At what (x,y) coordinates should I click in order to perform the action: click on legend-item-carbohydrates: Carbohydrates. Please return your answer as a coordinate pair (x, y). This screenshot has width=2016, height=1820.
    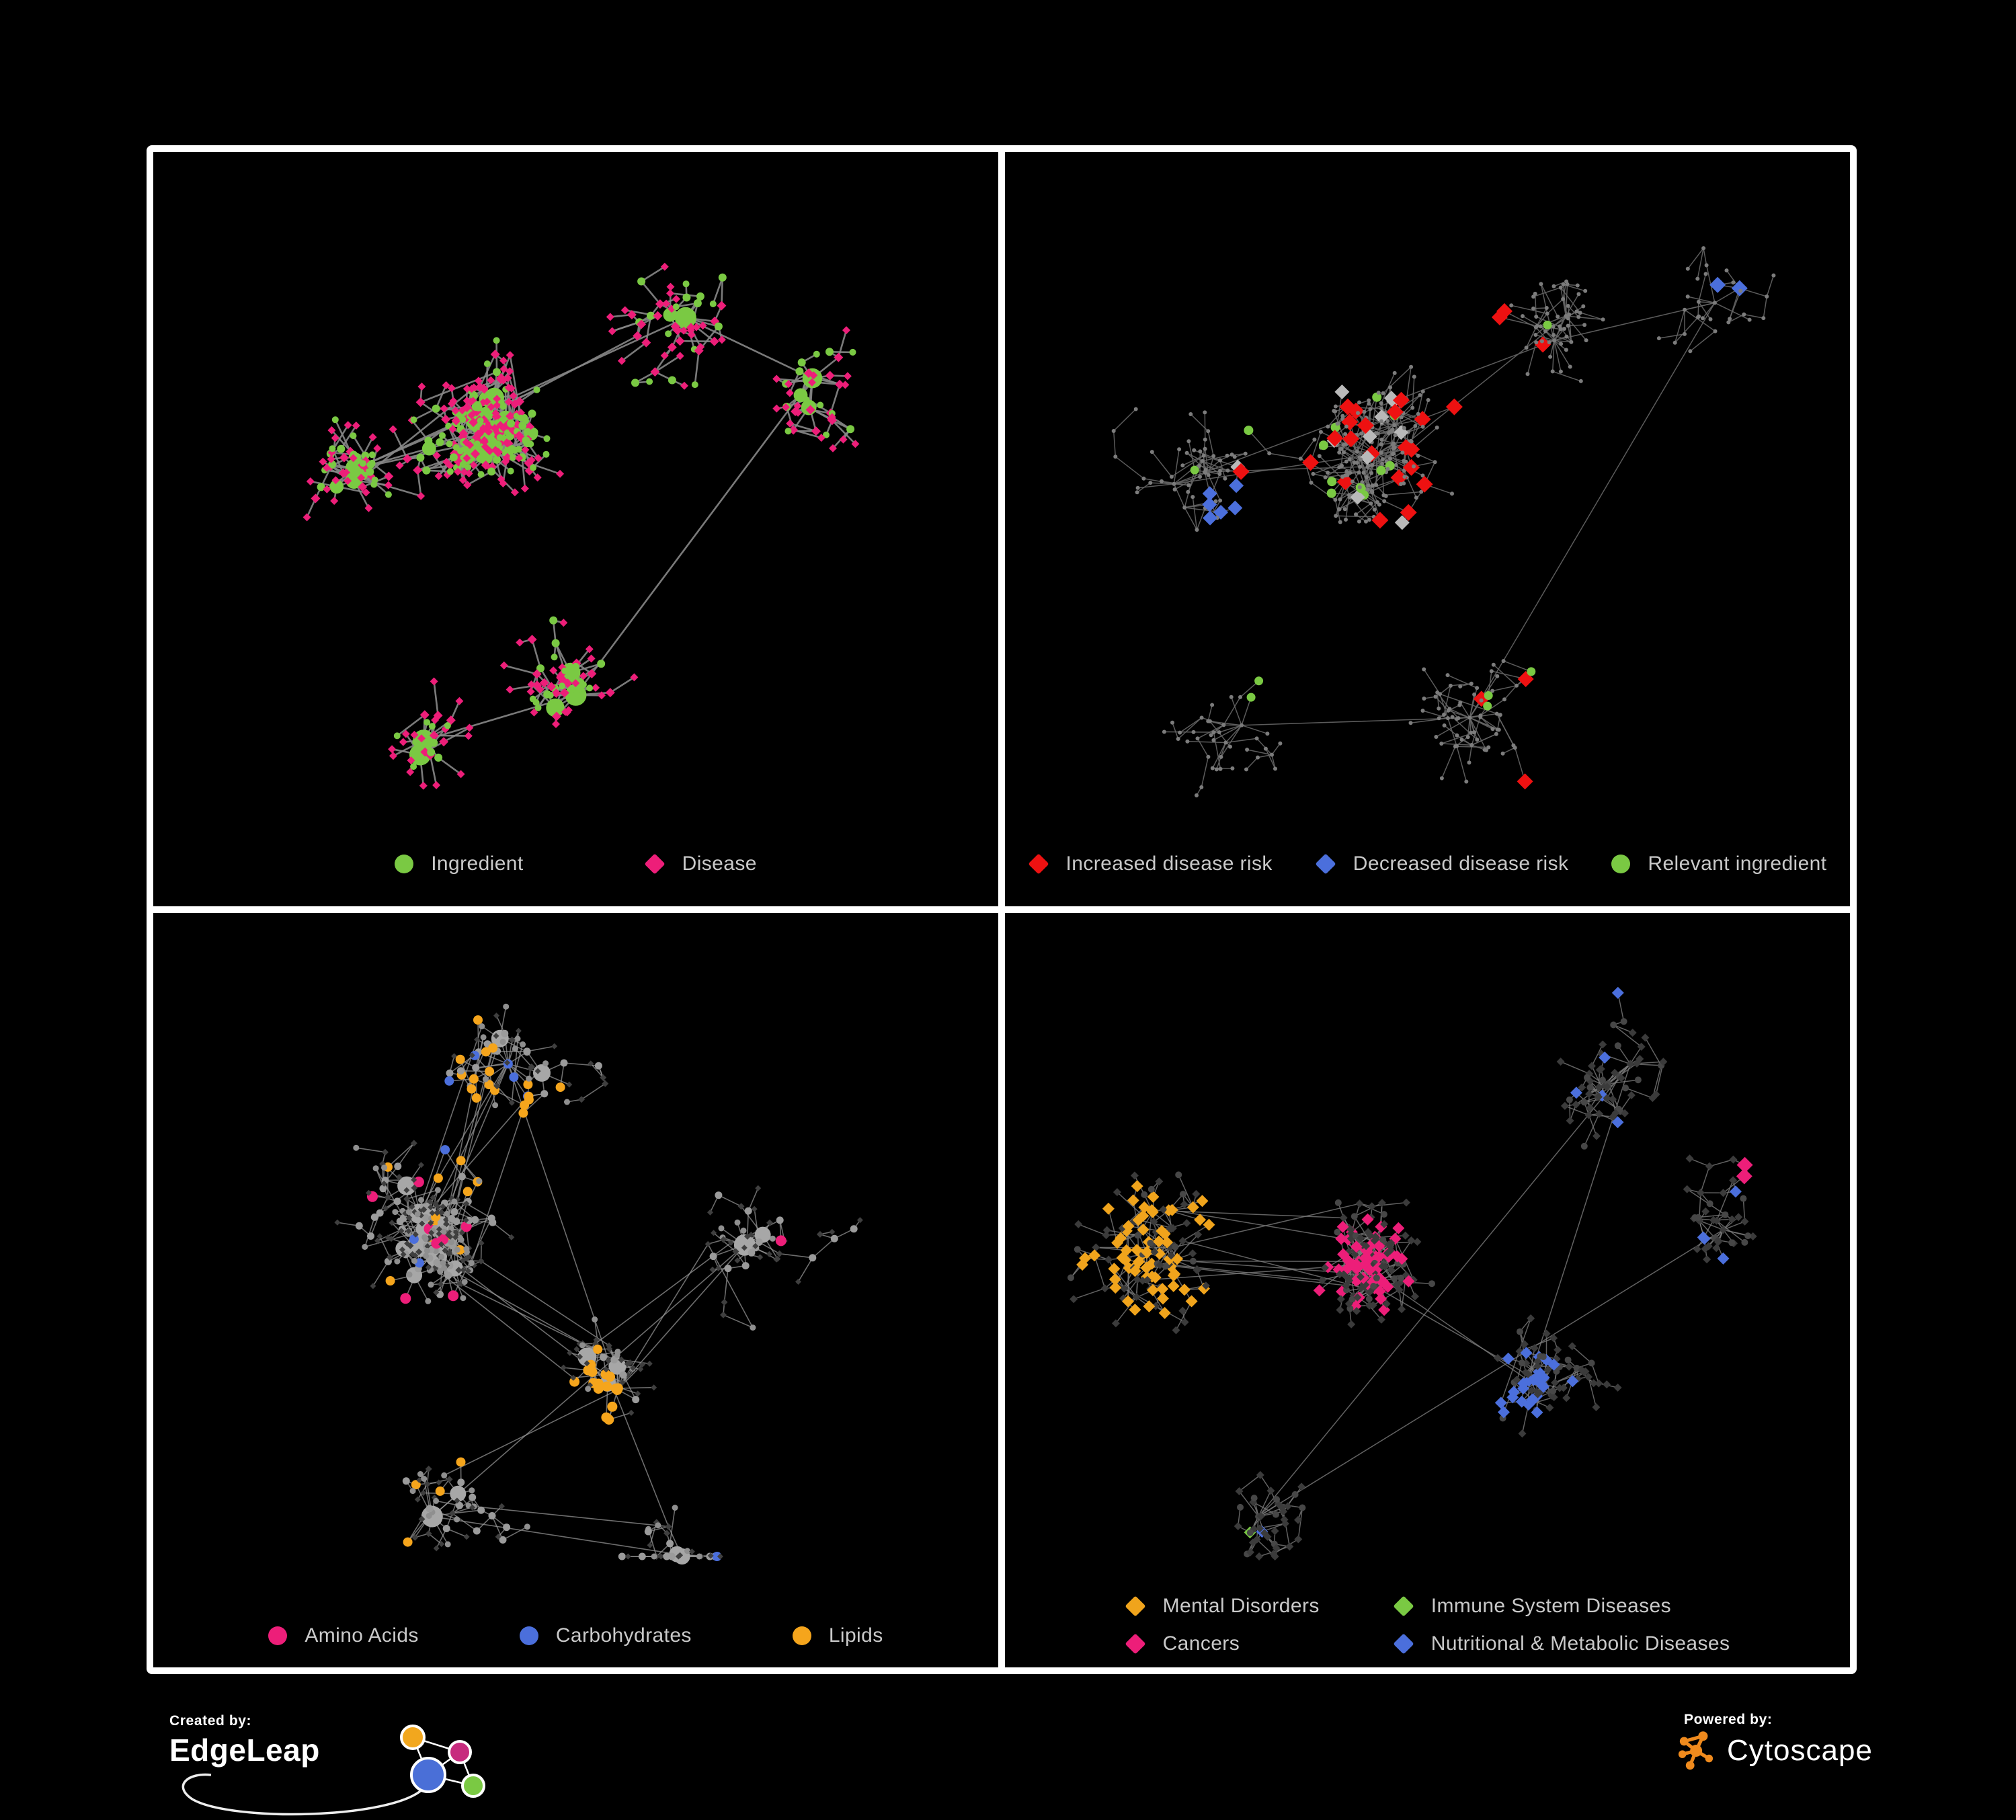
    Looking at the image, I should click on (605, 1635).